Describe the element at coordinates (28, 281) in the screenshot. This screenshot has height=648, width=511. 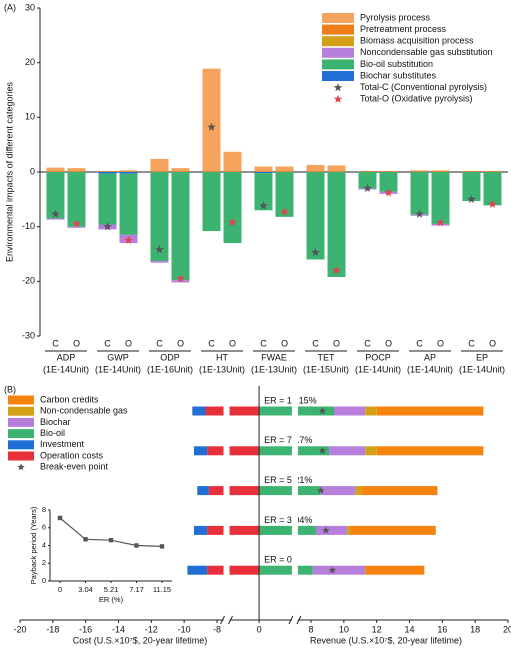
I see `y-tick-label: -20` at that location.